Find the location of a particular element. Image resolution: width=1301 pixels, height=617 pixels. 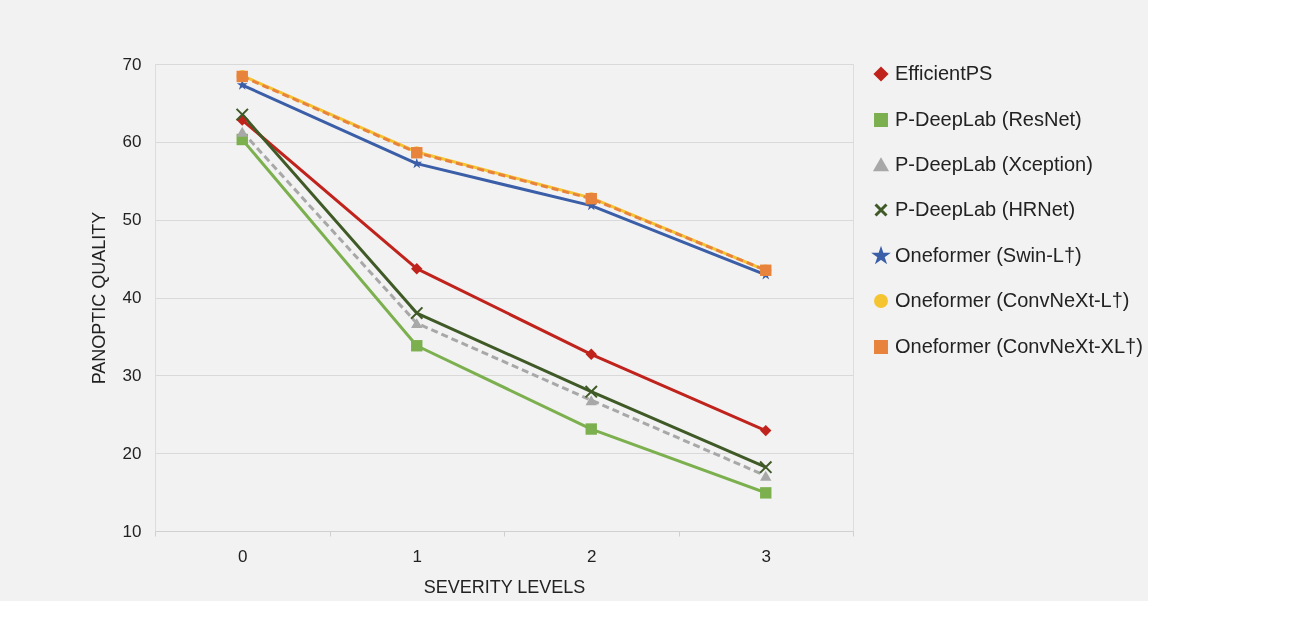

legend-label: P-DeepLab (Xception) is located at coordinates (994, 164).